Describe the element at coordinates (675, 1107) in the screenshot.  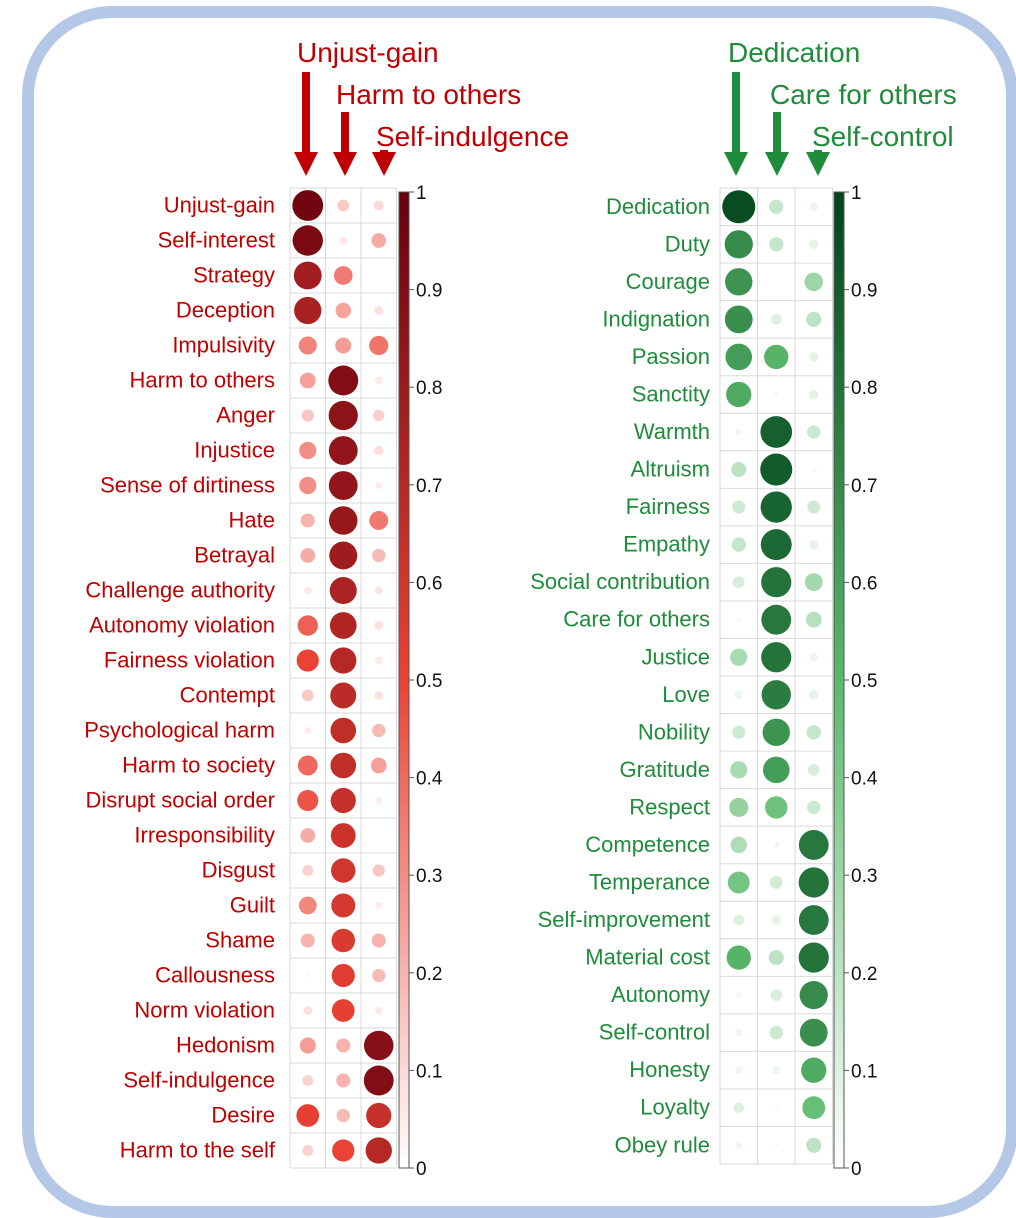
I see `row-label: Loyalty` at that location.